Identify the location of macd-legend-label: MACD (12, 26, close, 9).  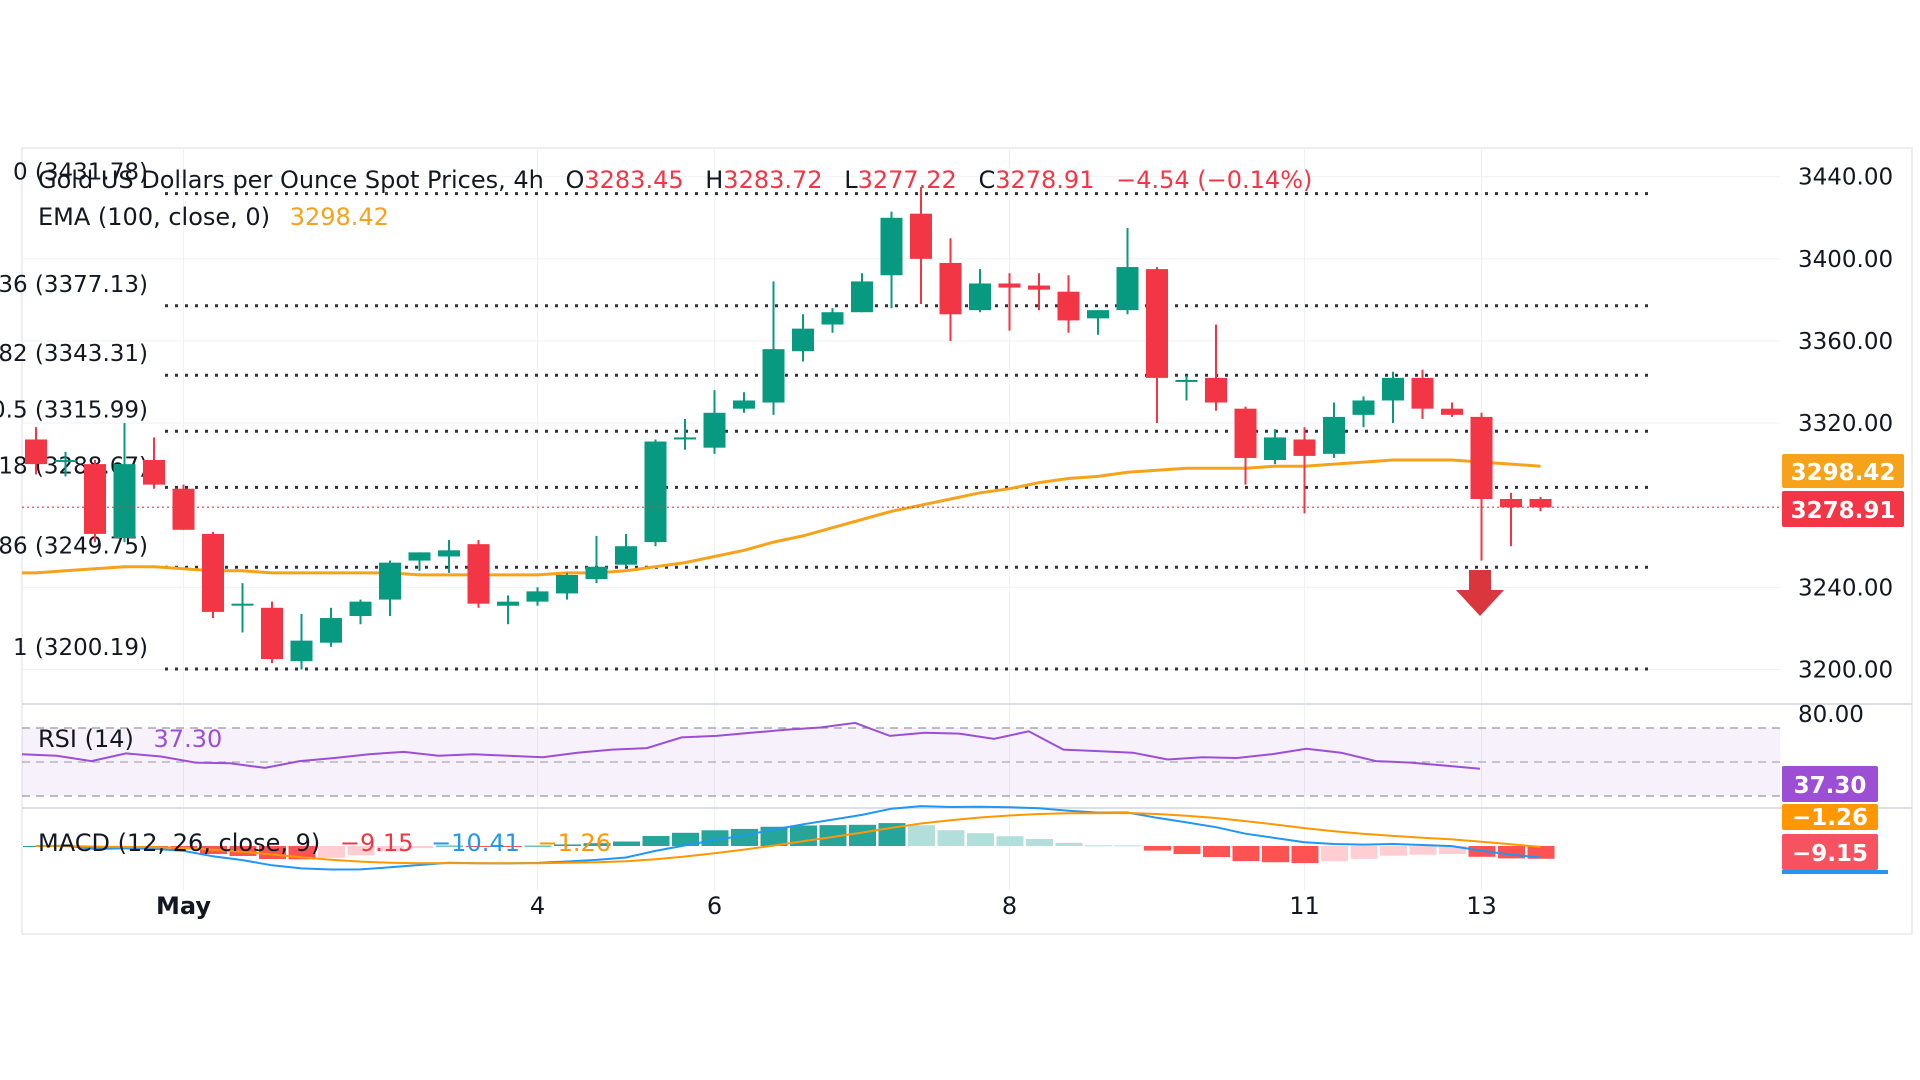
(179, 843).